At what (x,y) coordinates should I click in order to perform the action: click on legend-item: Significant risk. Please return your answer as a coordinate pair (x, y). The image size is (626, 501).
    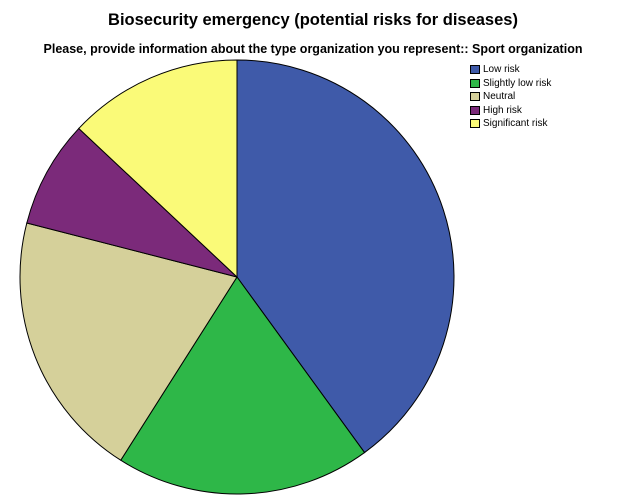
    Looking at the image, I should click on (510, 124).